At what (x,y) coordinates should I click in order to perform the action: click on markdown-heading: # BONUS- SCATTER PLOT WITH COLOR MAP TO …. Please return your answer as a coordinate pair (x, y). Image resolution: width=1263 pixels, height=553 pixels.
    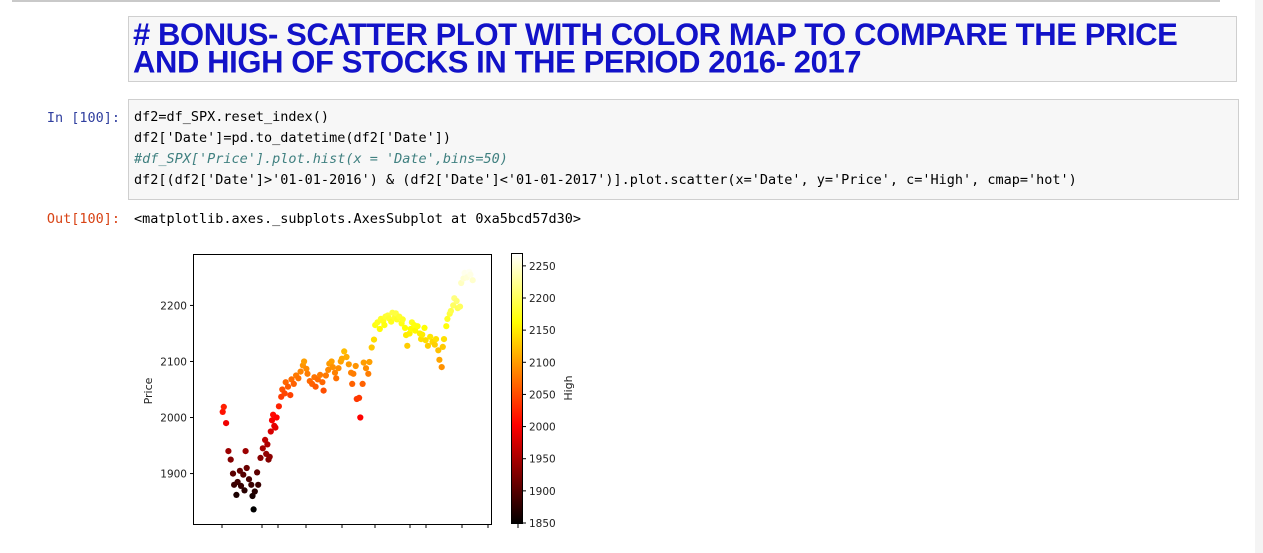
    Looking at the image, I should click on (655, 48).